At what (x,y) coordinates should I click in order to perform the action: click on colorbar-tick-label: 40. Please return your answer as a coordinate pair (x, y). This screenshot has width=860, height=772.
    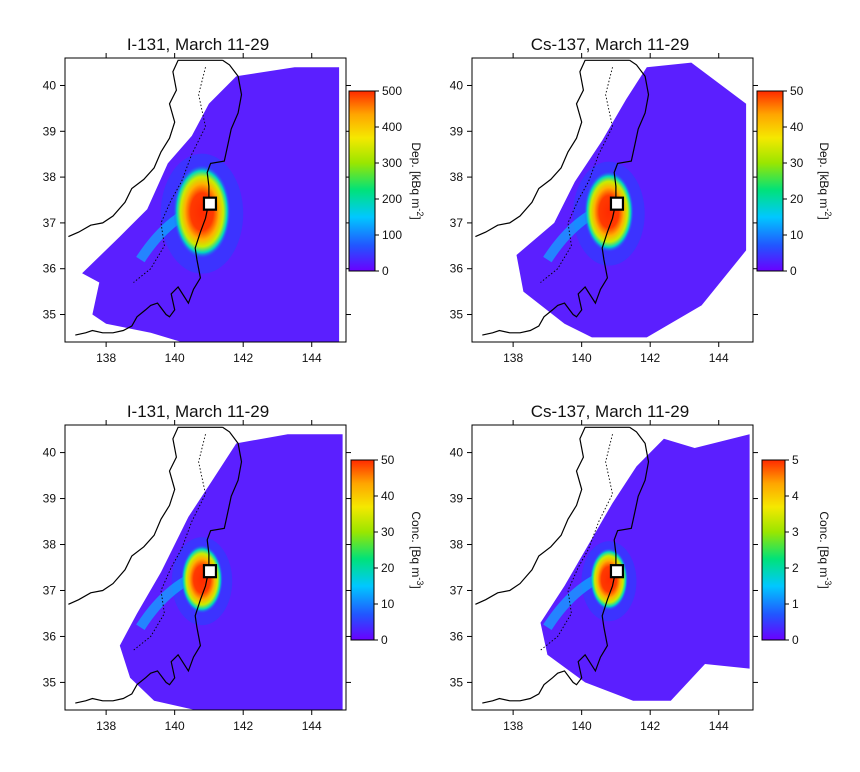
    Looking at the image, I should click on (797, 127).